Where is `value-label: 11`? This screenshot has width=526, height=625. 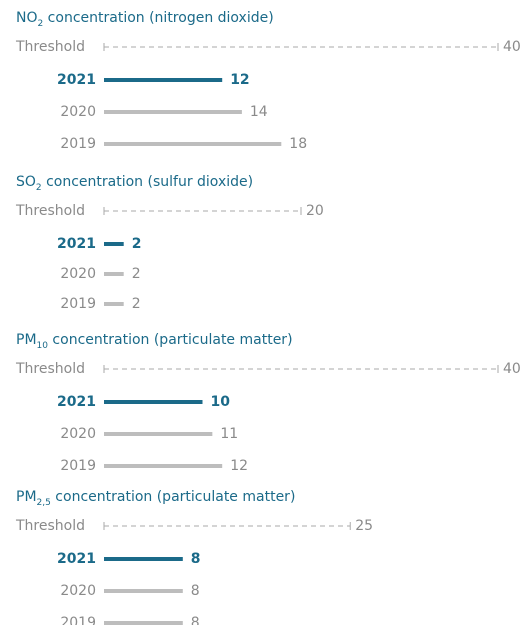
value-label: 11 is located at coordinates (229, 434).